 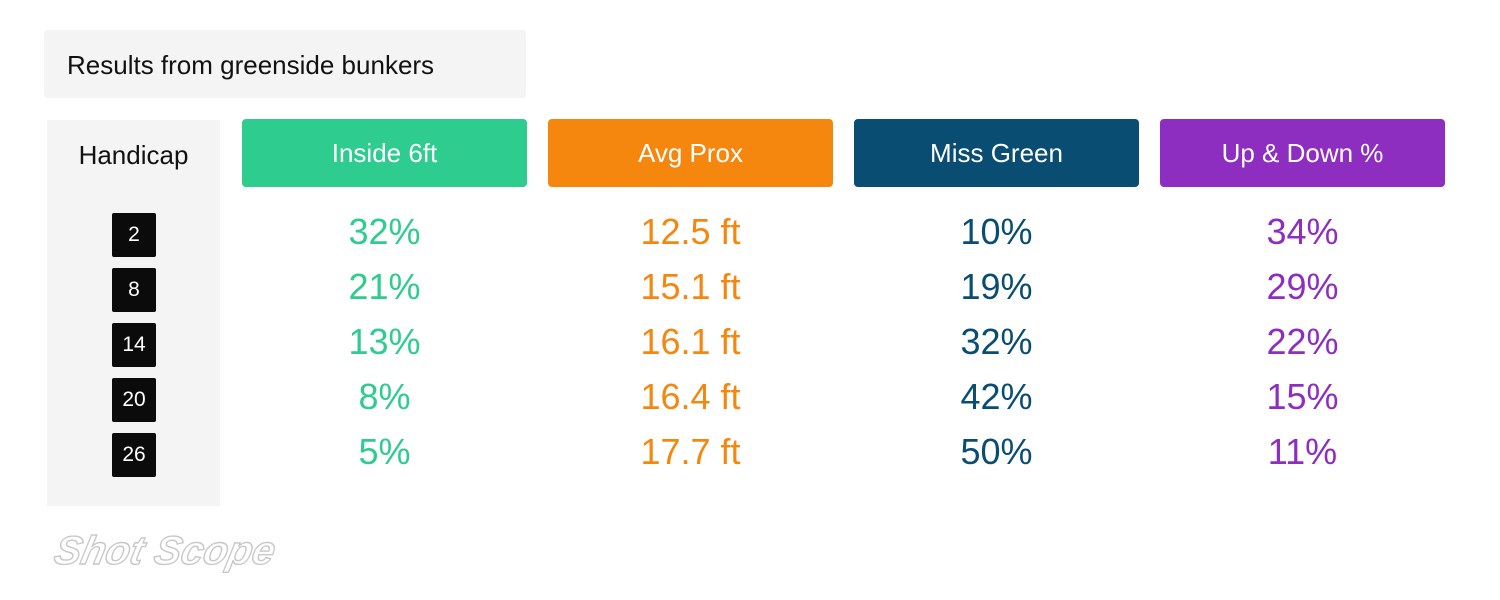 I want to click on header-avg-prox: Avg Prox, so click(x=690, y=153).